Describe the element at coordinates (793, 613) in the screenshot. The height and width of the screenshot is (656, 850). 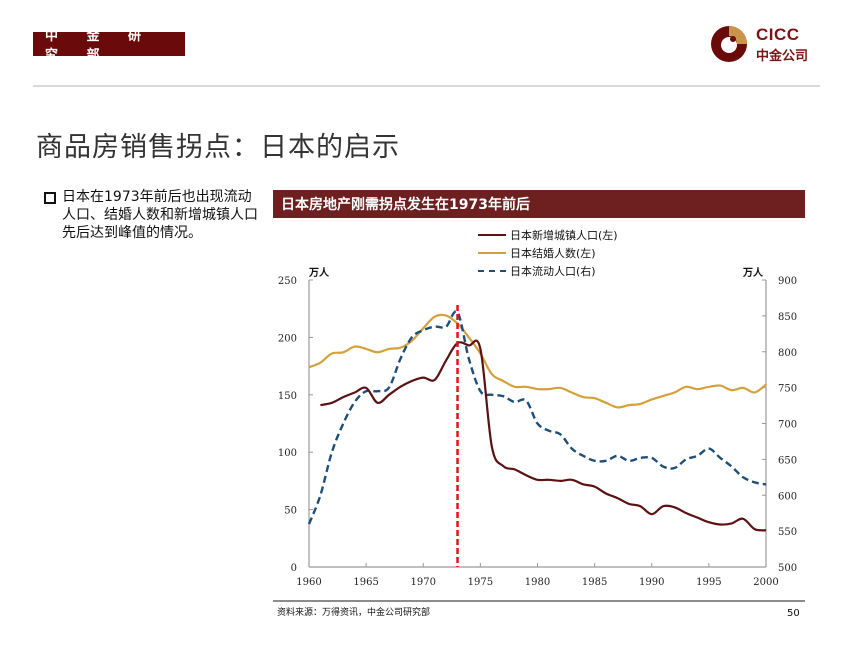
I see `page-number: 50` at that location.